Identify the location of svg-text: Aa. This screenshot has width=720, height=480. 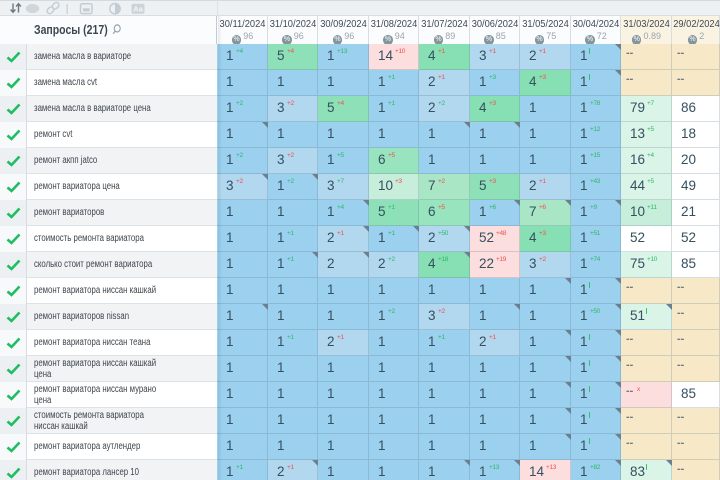
(138, 9).